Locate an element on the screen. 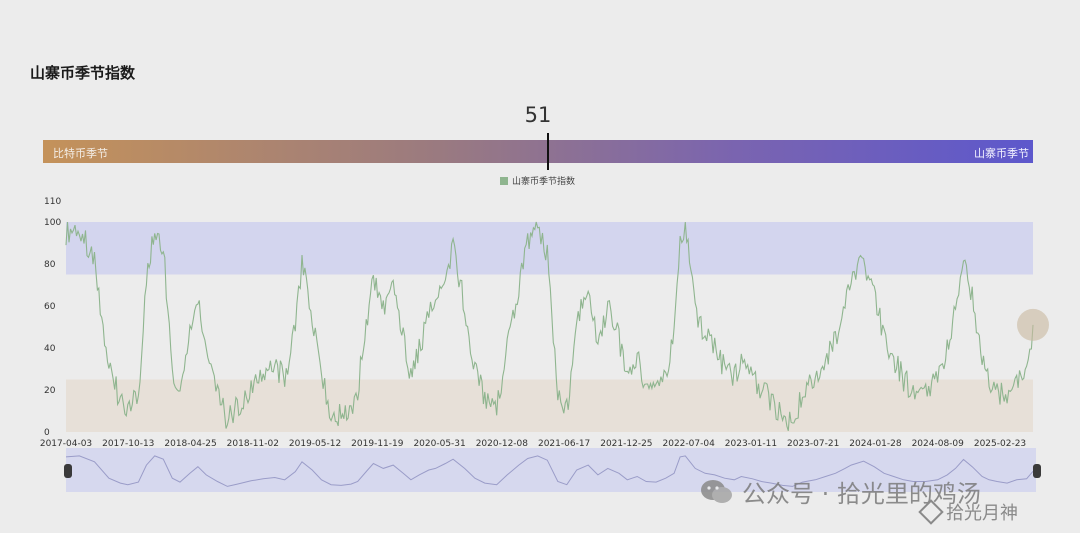  x-tick-label: 2018-11-02 is located at coordinates (253, 444).